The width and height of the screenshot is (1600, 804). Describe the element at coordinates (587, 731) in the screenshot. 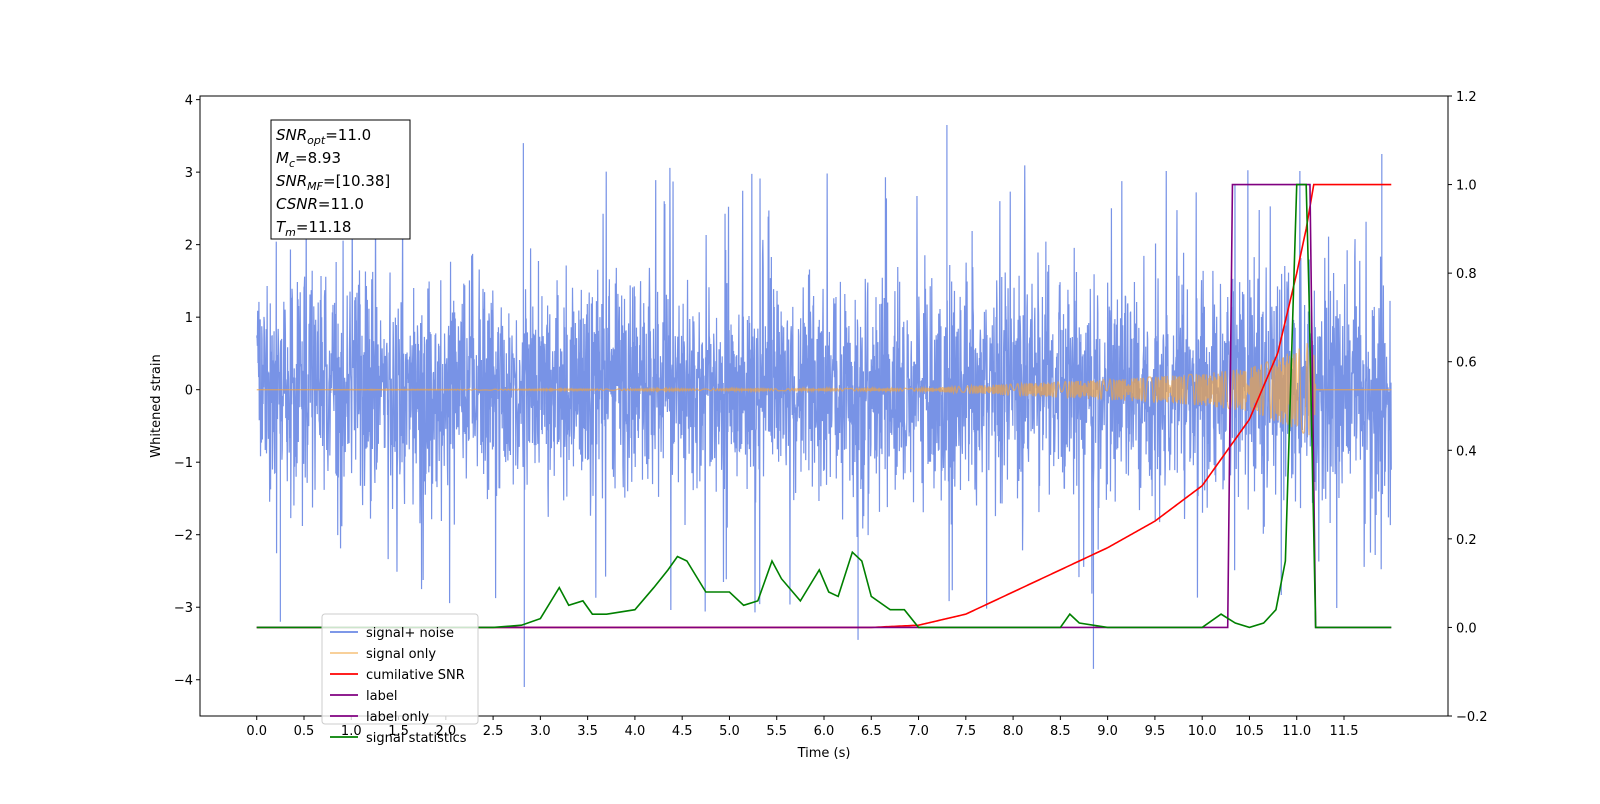

I see `x-tick-label: 3.5` at that location.